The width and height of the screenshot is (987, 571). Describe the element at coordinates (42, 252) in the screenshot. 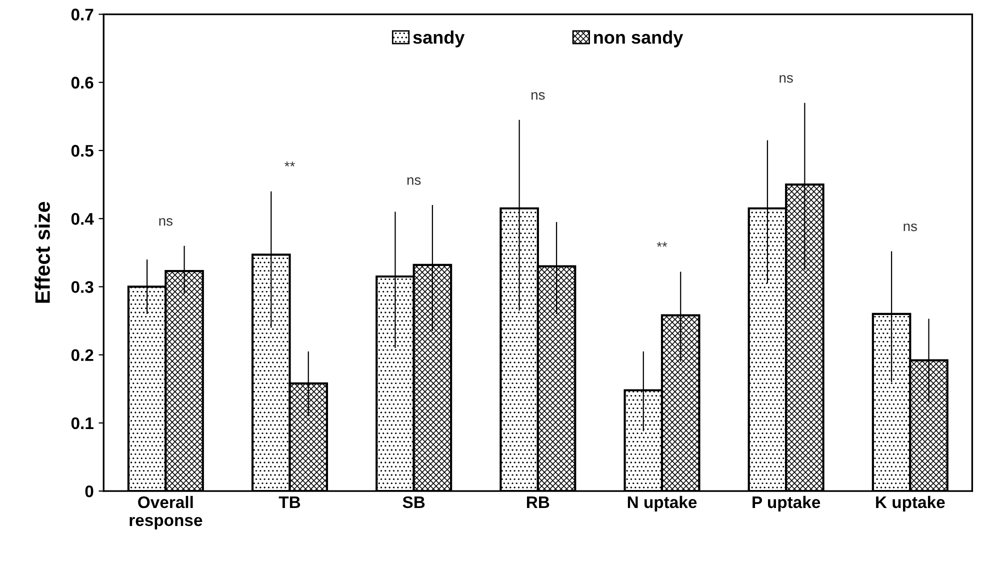

I see `y-axis-title: Effect size` at that location.